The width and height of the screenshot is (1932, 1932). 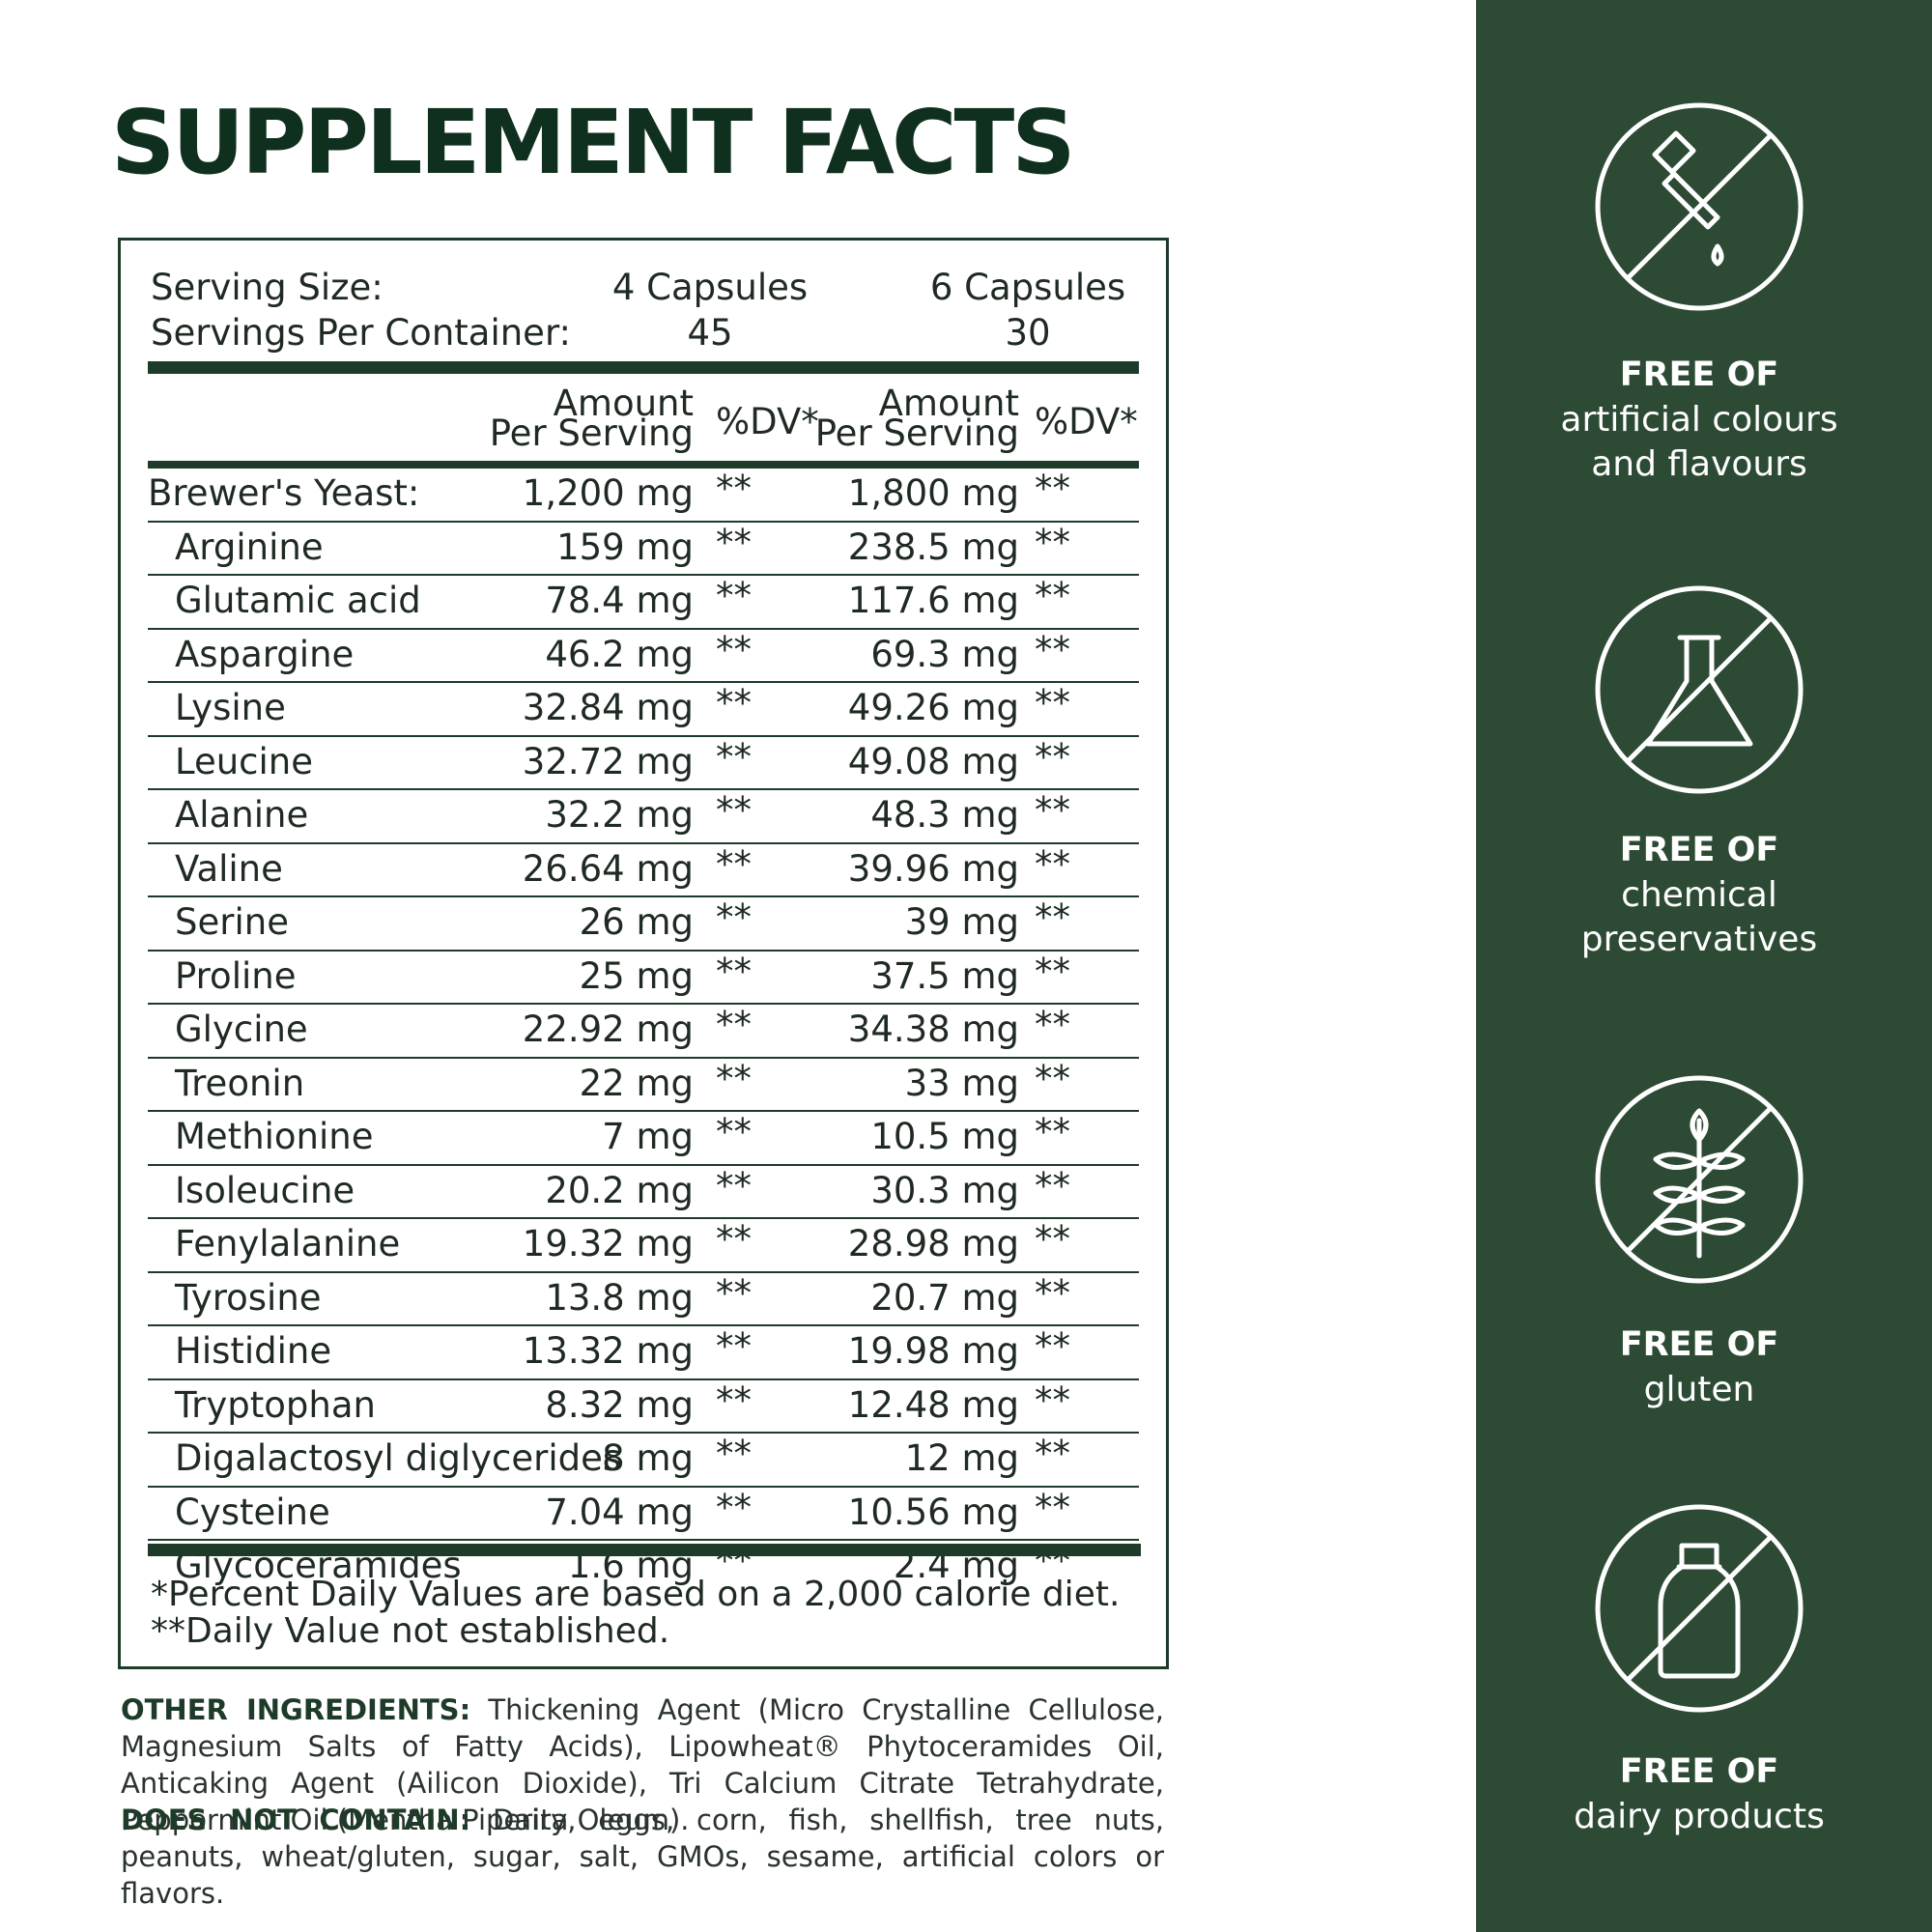 What do you see at coordinates (242, 815) in the screenshot?
I see `ingredient-name: Alanine` at bounding box center [242, 815].